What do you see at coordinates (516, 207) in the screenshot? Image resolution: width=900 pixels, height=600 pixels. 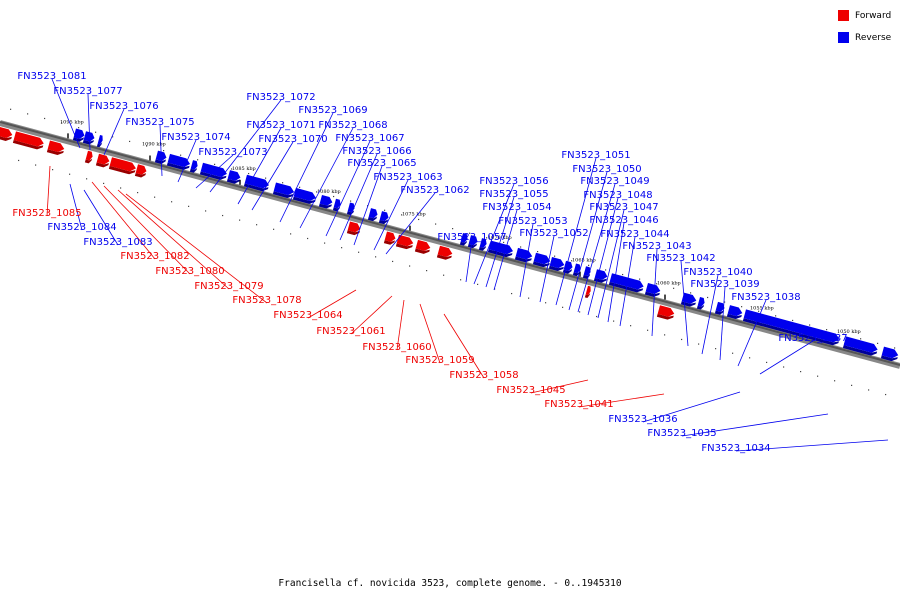 I see `gene-label: FN3523_1054` at bounding box center [516, 207].